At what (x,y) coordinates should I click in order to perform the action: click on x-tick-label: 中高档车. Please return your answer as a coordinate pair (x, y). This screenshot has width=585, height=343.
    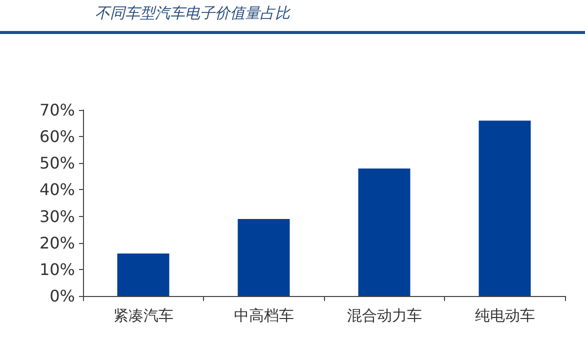
    Looking at the image, I should click on (264, 315).